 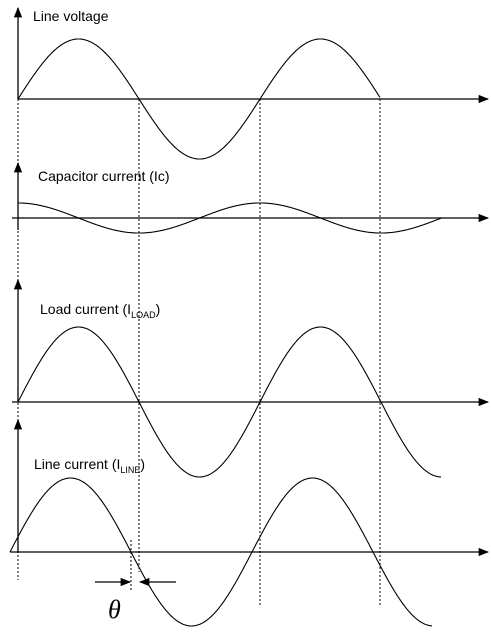 I want to click on label-text: Line current (I, so click(x=77, y=464).